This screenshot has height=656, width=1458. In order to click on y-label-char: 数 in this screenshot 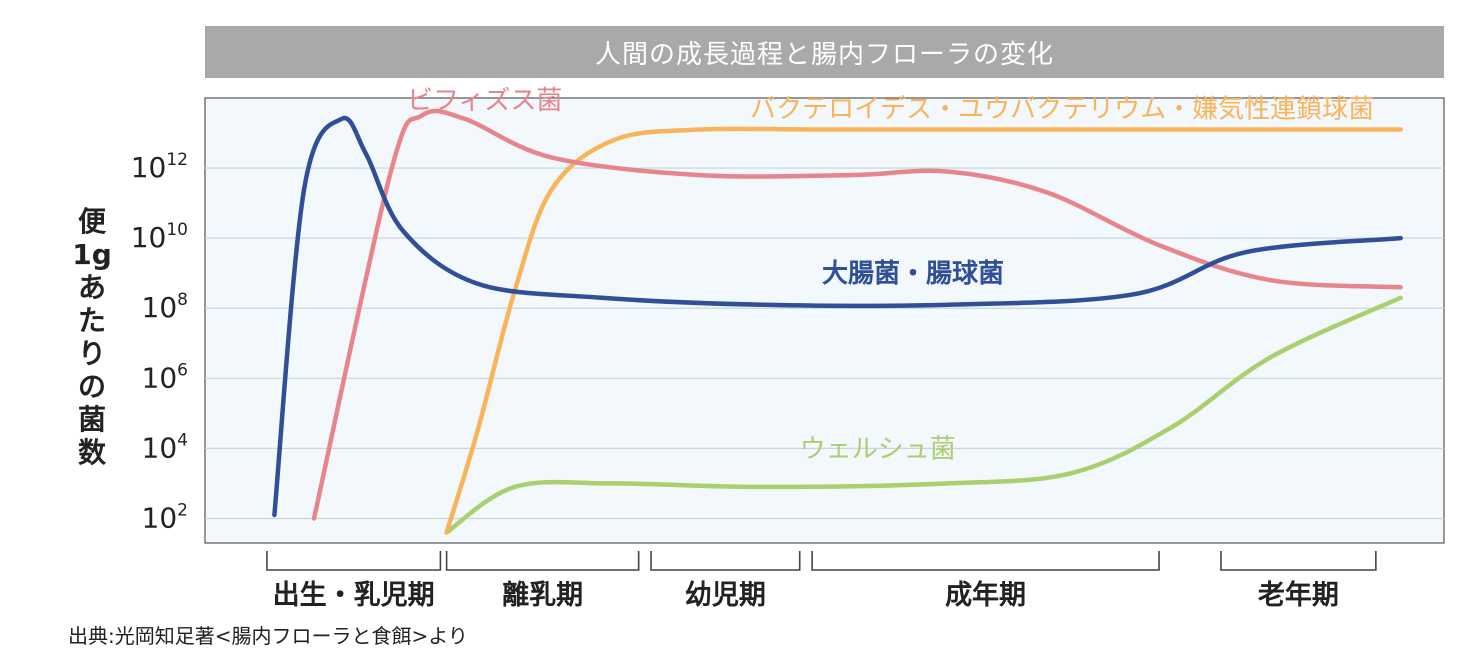, I will do `click(91, 452)`.